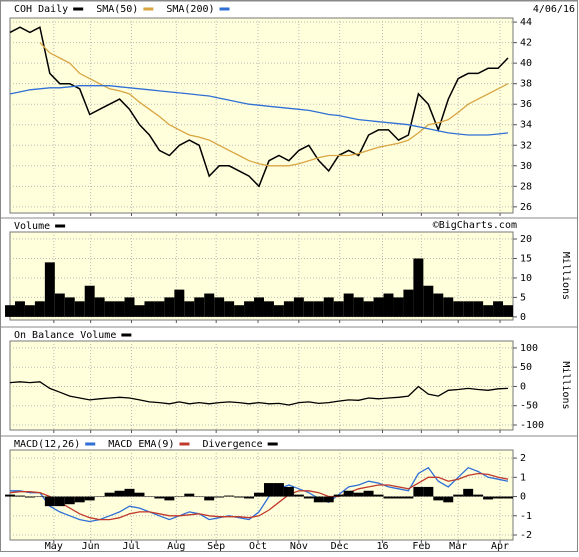  I want to click on y-tick-label: 38, so click(526, 84).